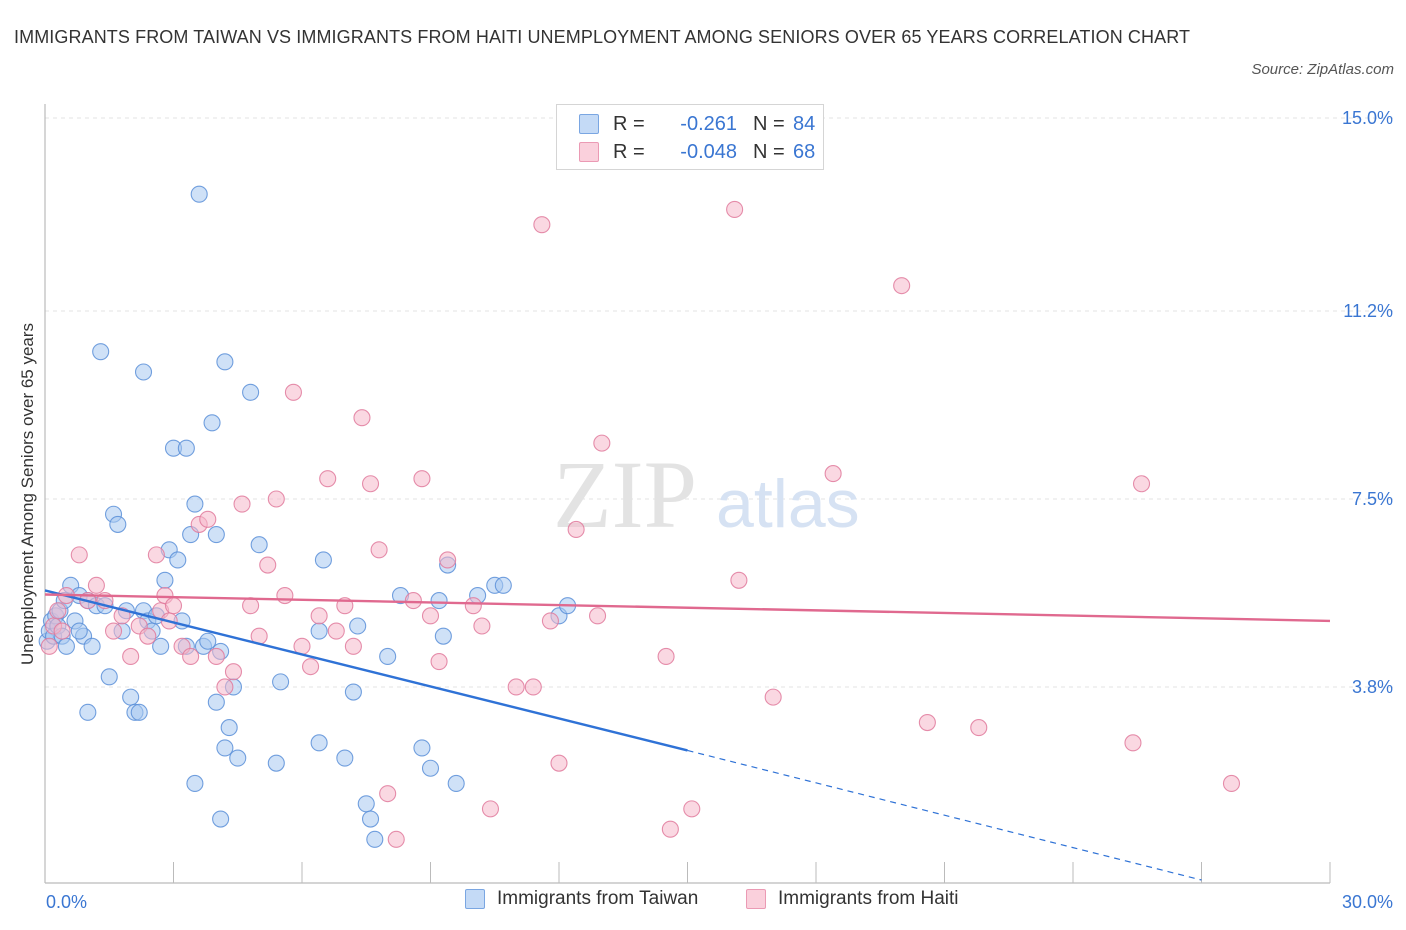 The height and width of the screenshot is (930, 1406). Describe the element at coordinates (708, 123) in the screenshot. I see `legend-r-value: -0.261` at that location.